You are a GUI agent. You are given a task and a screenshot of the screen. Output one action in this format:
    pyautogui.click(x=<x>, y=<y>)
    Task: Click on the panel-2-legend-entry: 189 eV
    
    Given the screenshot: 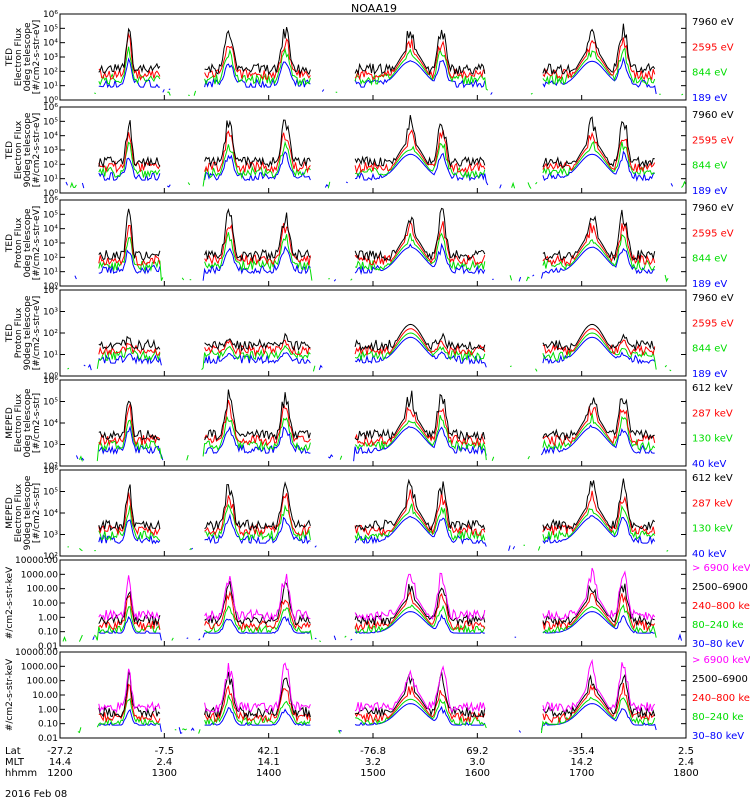 What is the action you would take?
    pyautogui.click(x=709, y=191)
    